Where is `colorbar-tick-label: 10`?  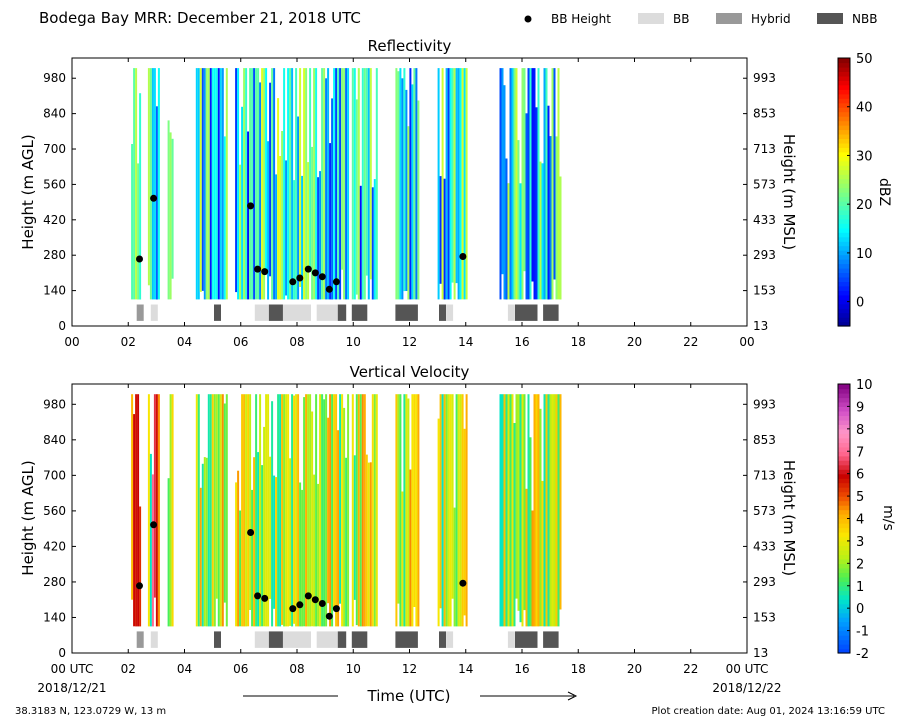
colorbar-tick-label: 10 is located at coordinates (864, 254).